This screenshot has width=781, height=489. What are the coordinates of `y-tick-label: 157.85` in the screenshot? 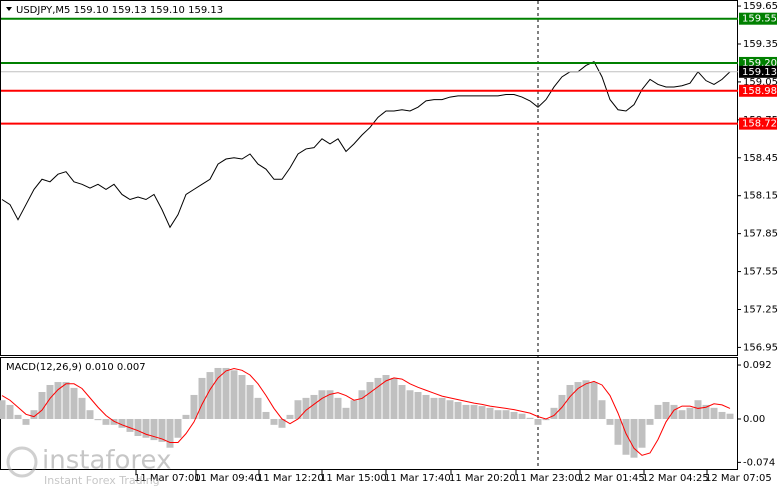 It's located at (760, 234).